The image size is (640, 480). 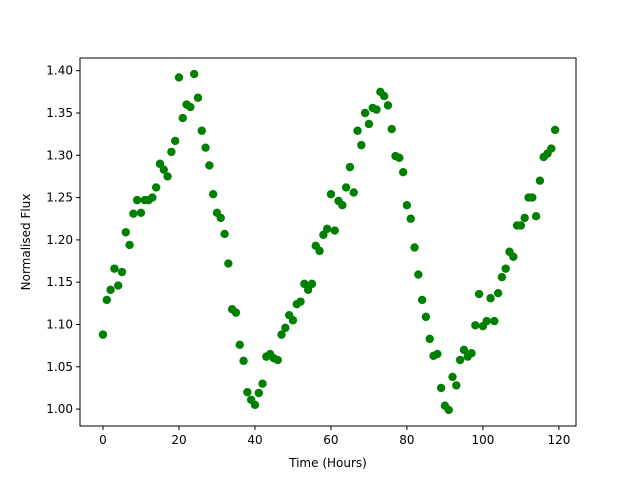 What do you see at coordinates (59, 282) in the screenshot?
I see `y-tick-label: 1.15` at bounding box center [59, 282].